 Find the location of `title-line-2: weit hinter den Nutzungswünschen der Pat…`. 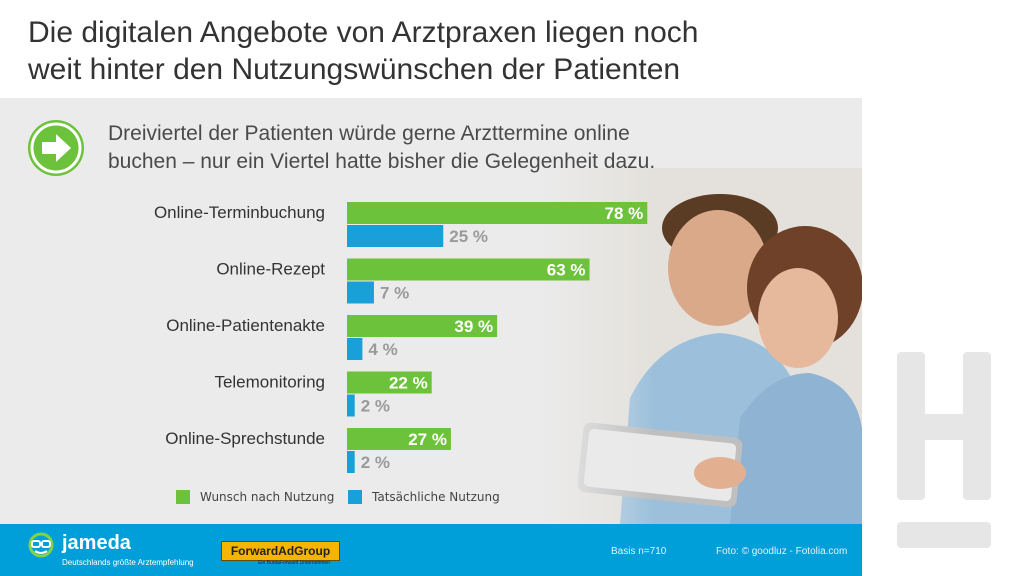

title-line-2: weit hinter den Nutzungswünschen der Pat… is located at coordinates (354, 69).